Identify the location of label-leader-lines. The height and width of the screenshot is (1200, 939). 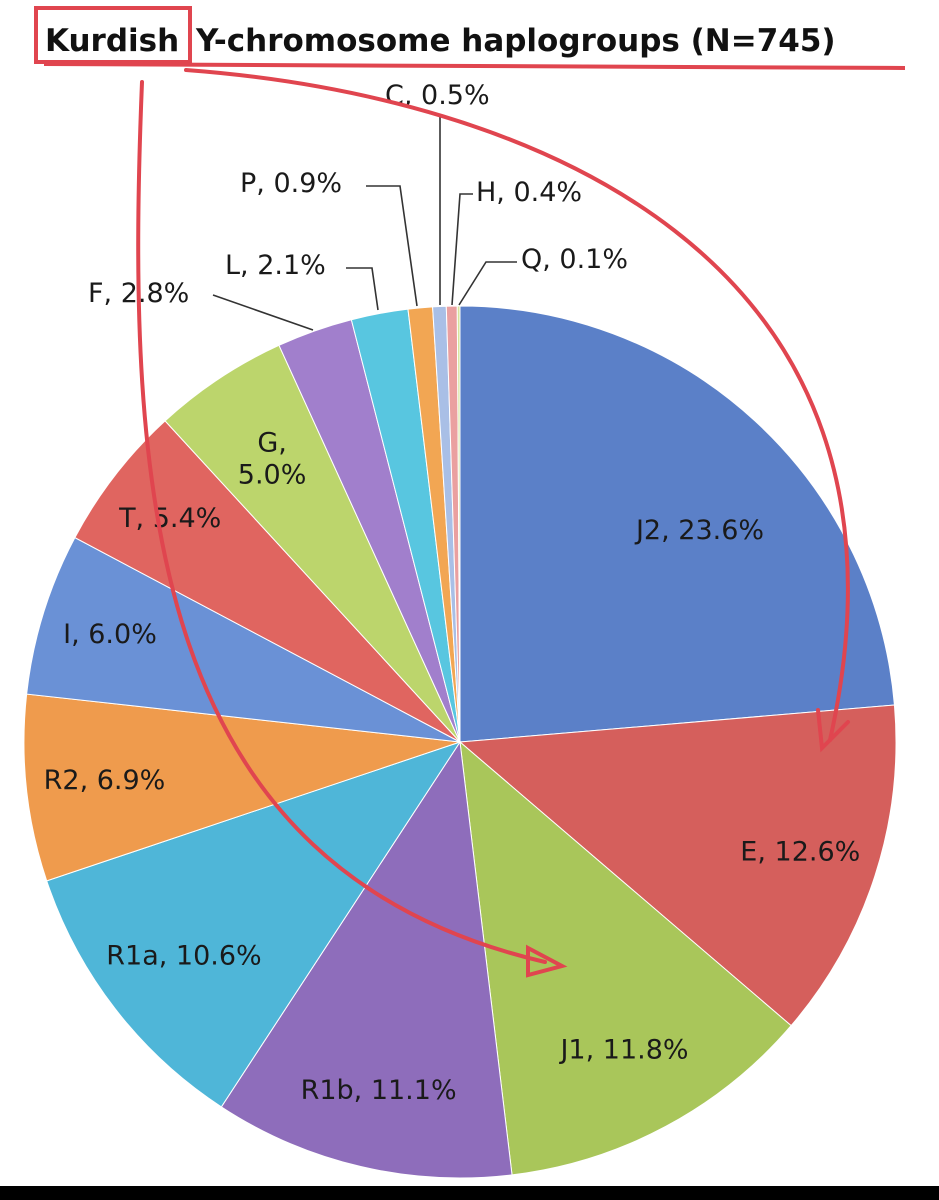
(364, 223).